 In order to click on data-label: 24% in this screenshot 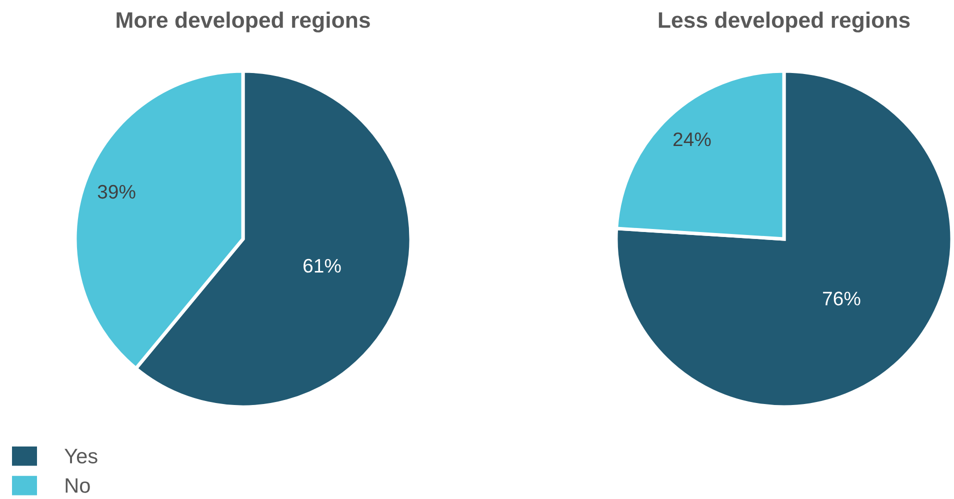, I will do `click(692, 139)`.